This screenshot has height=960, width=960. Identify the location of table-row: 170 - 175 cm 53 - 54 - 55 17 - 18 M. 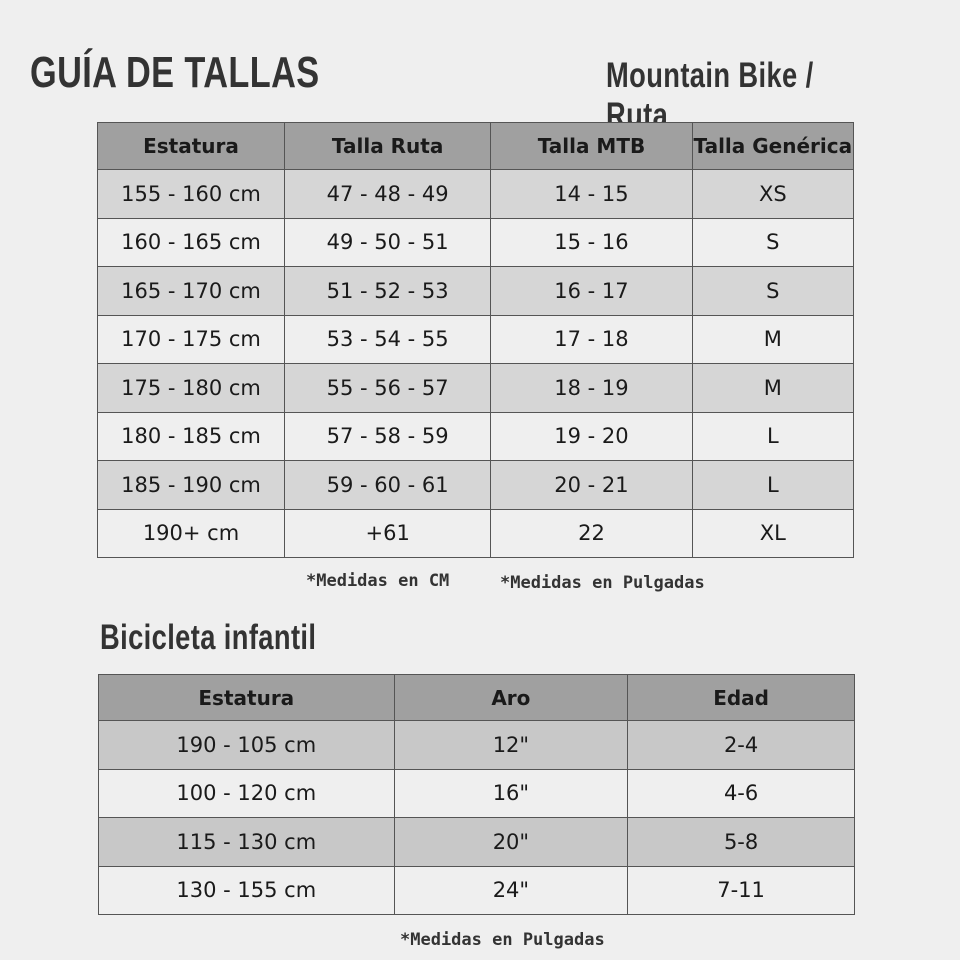
(476, 339).